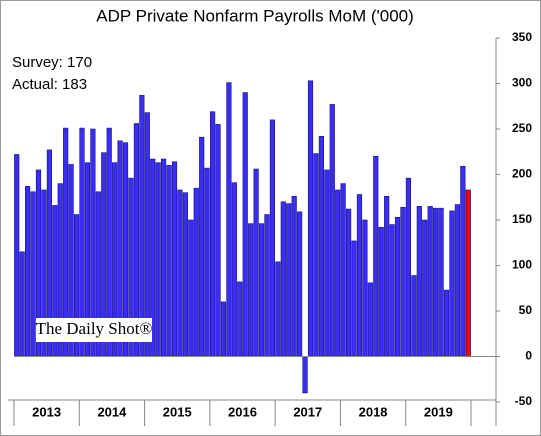 The image size is (541, 436). I want to click on watermark-box, so click(94, 330).